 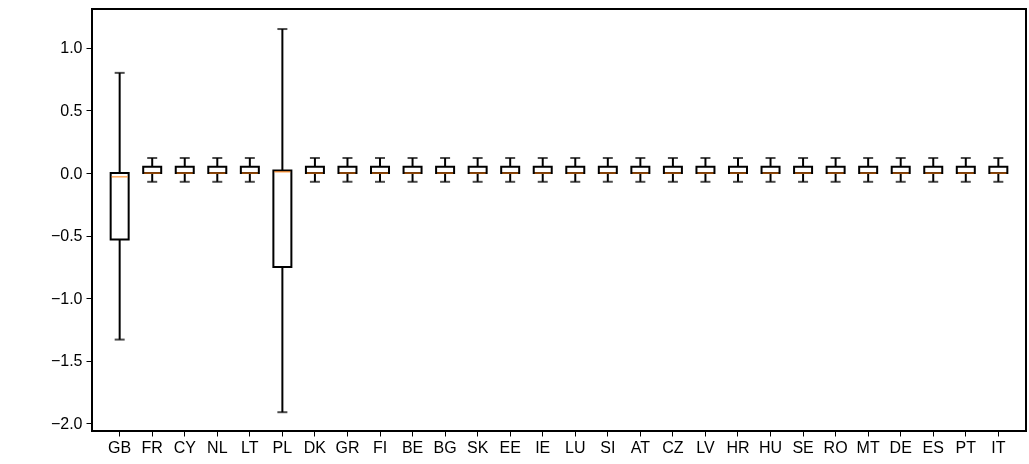 What do you see at coordinates (250, 447) in the screenshot?
I see `x-tick-label: LT` at bounding box center [250, 447].